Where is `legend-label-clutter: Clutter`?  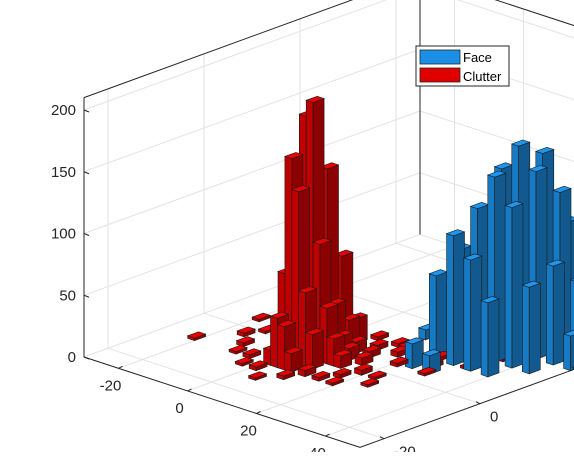
legend-label-clutter: Clutter is located at coordinates (482, 76).